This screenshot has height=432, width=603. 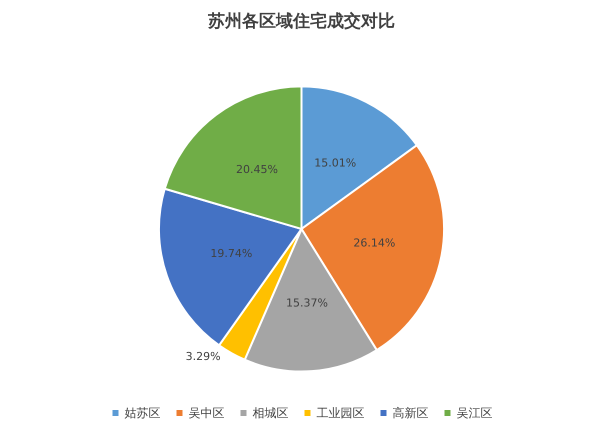 I want to click on legend-label: 相城区, so click(x=270, y=413).